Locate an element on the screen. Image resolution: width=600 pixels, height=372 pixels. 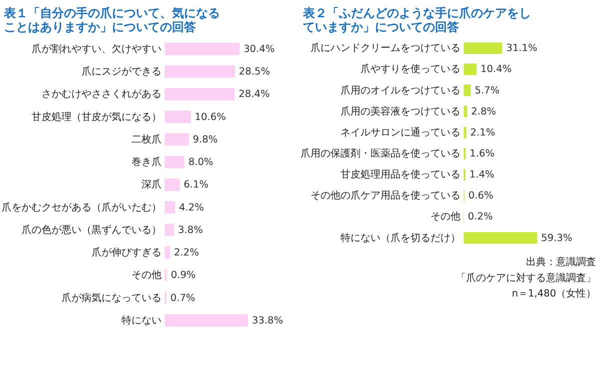
source-note: 出典：意識調査 is located at coordinates (561, 262).